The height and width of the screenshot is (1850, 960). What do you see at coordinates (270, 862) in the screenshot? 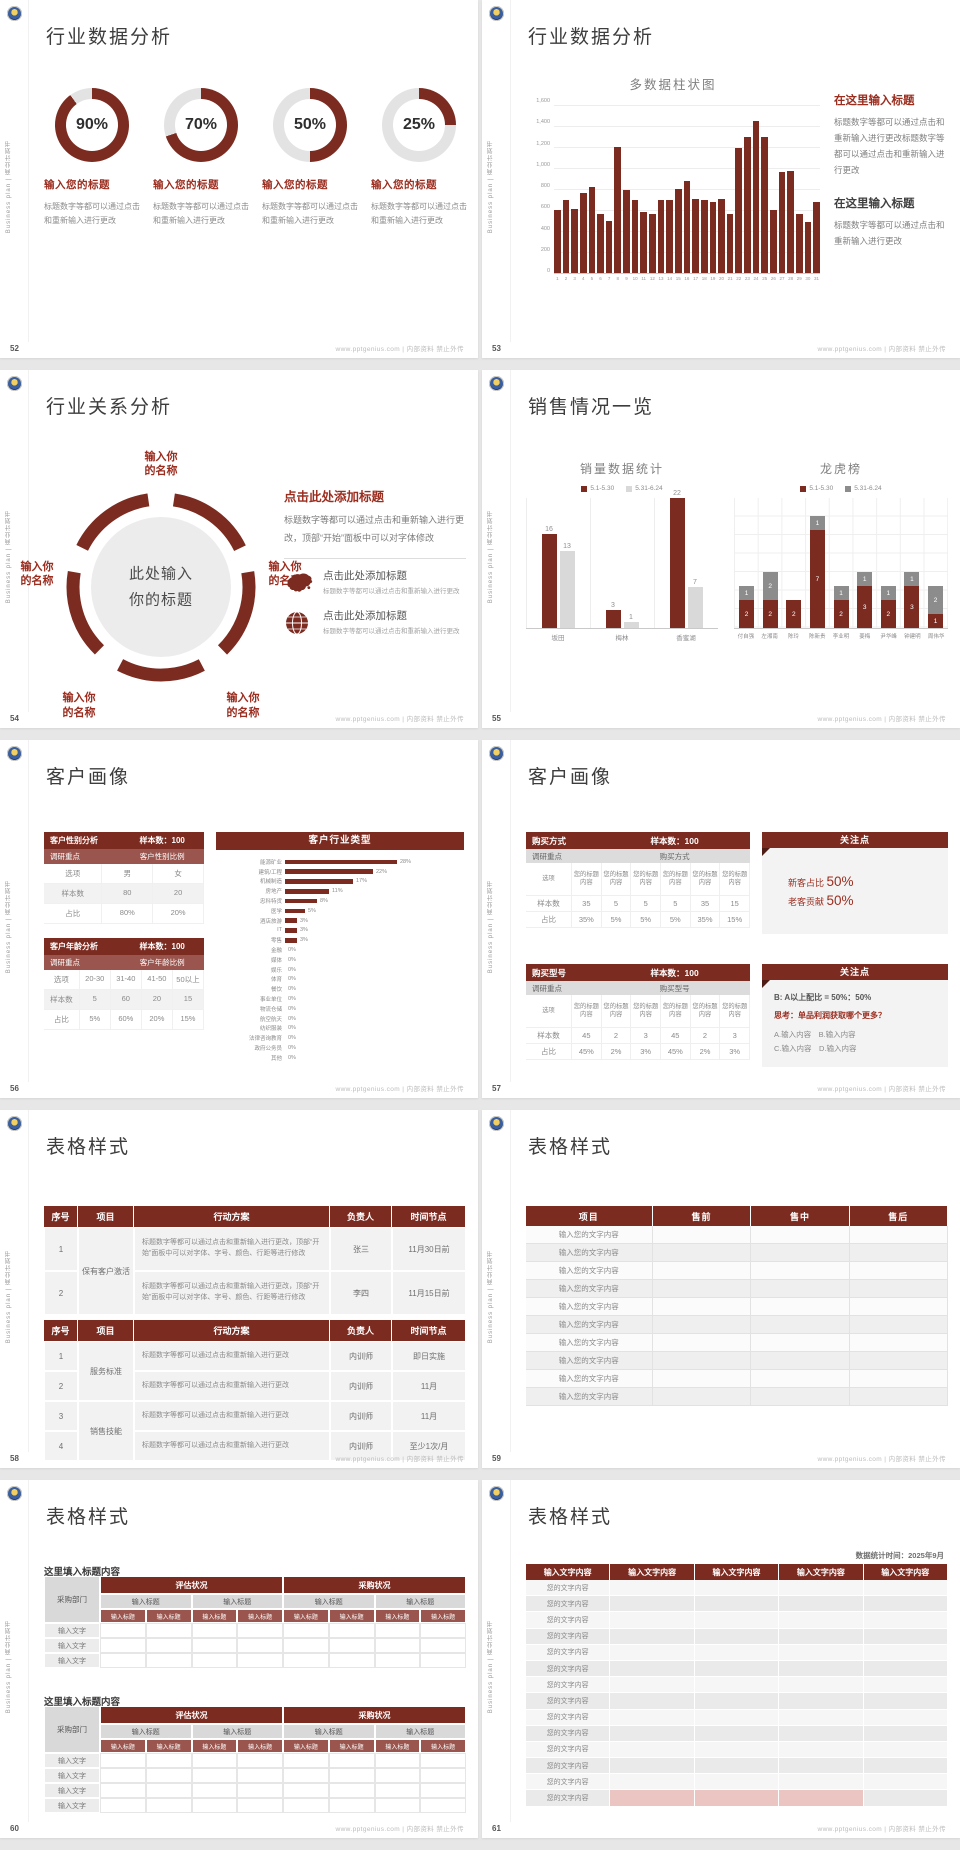
I see `hbar-label: 能源矿业` at bounding box center [270, 862].